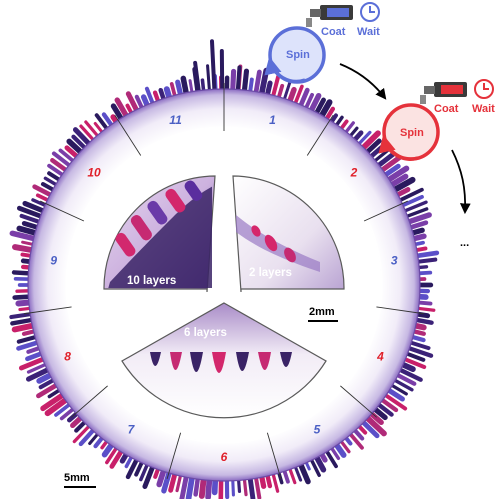 The height and width of the screenshot is (499, 500). I want to click on inset-6-layers: 6 layers, so click(224, 360).